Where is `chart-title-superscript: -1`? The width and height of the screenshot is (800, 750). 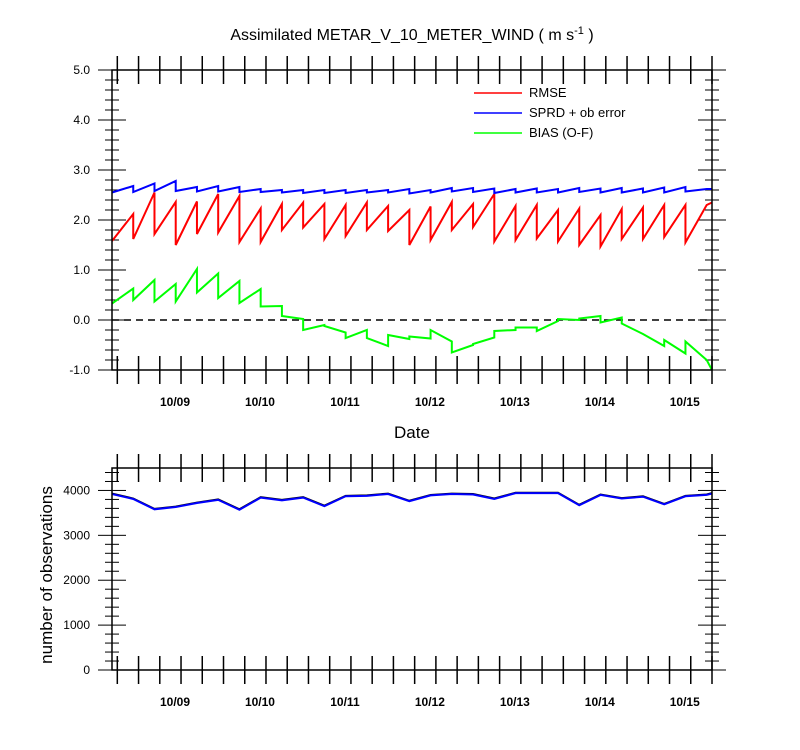
chart-title-superscript: -1 is located at coordinates (579, 31).